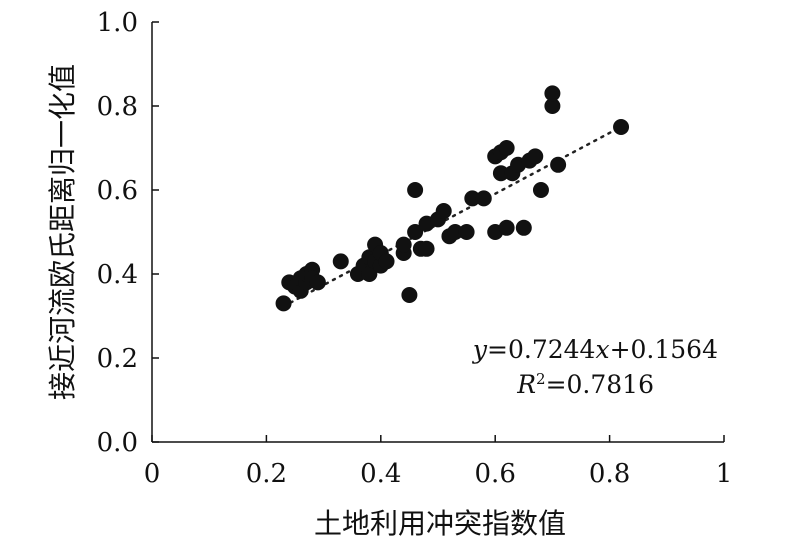 This screenshot has height=560, width=786. I want to click on y-tick-label: 0.8, so click(117, 107).